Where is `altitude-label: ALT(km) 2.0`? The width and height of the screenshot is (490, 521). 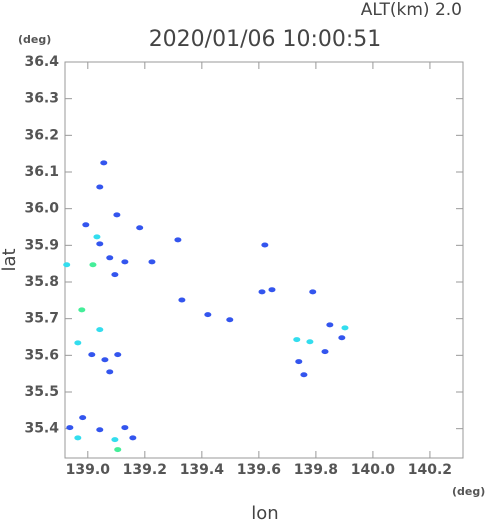 altitude-label: ALT(km) 2.0 is located at coordinates (411, 10).